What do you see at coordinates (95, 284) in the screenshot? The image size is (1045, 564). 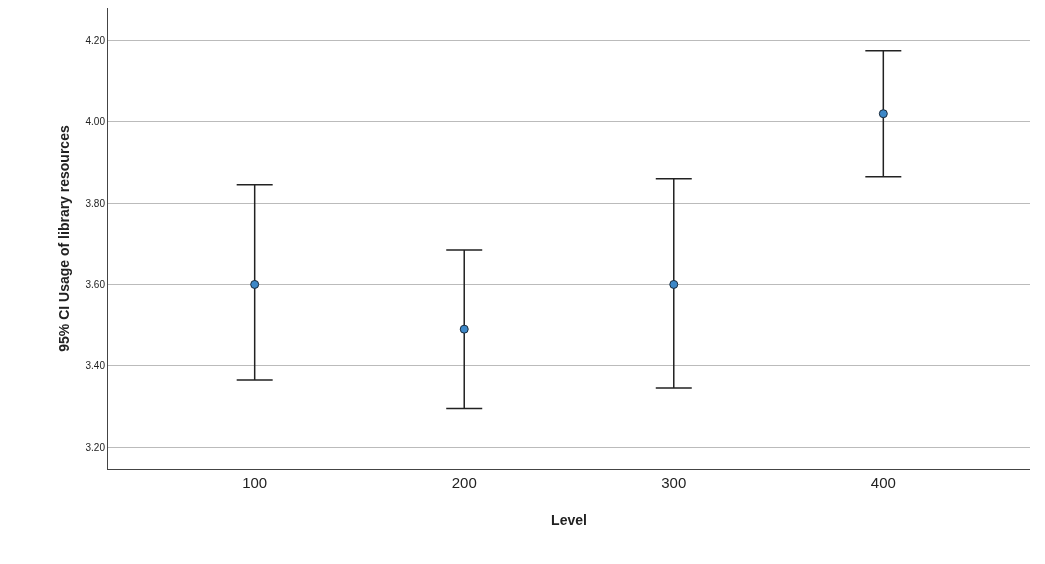 I see `y-tick-label: 3.60` at bounding box center [95, 284].